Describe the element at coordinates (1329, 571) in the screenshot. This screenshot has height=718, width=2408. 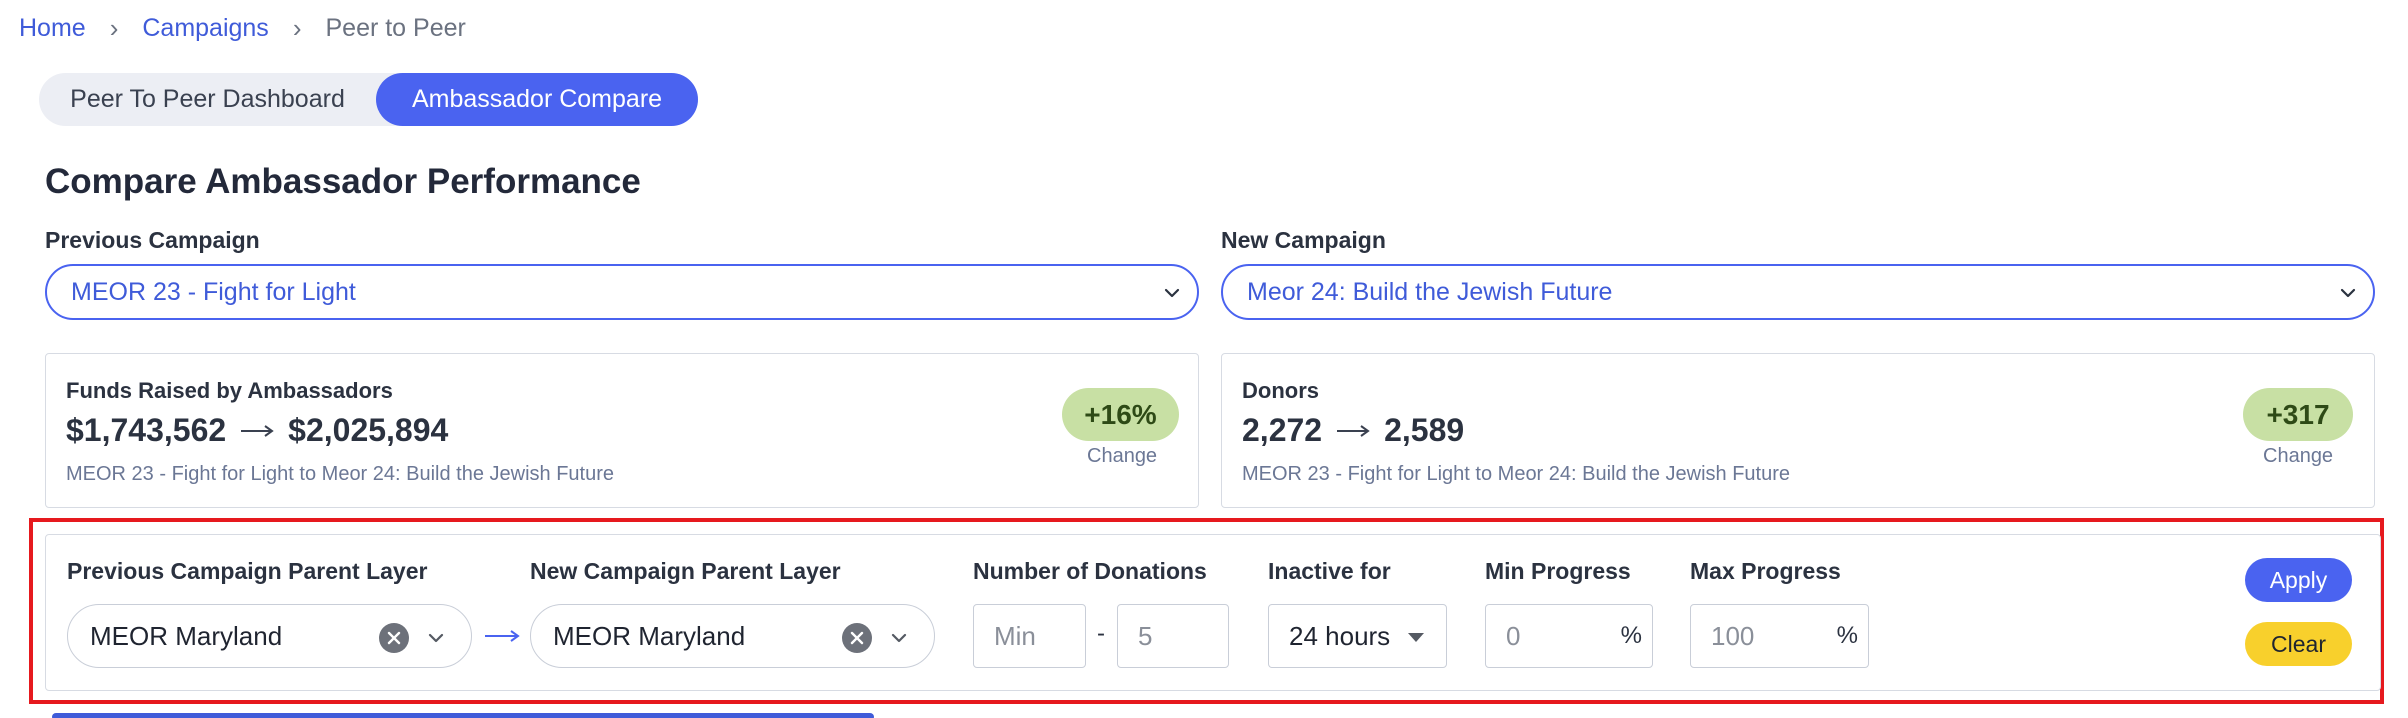
I see `inactive-for-label: Inactive for` at that location.